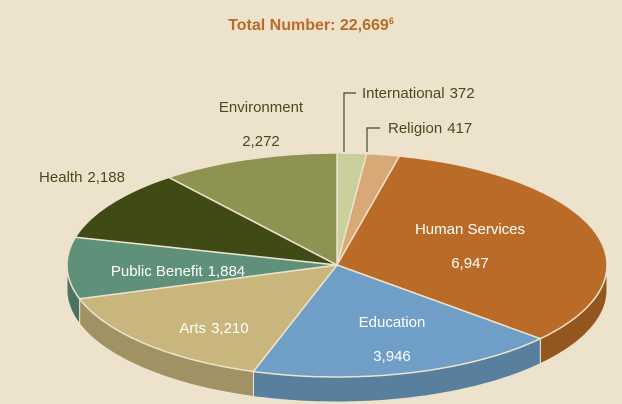 The width and height of the screenshot is (622, 404). Describe the element at coordinates (391, 21) in the screenshot. I see `title-footnote: 6` at that location.